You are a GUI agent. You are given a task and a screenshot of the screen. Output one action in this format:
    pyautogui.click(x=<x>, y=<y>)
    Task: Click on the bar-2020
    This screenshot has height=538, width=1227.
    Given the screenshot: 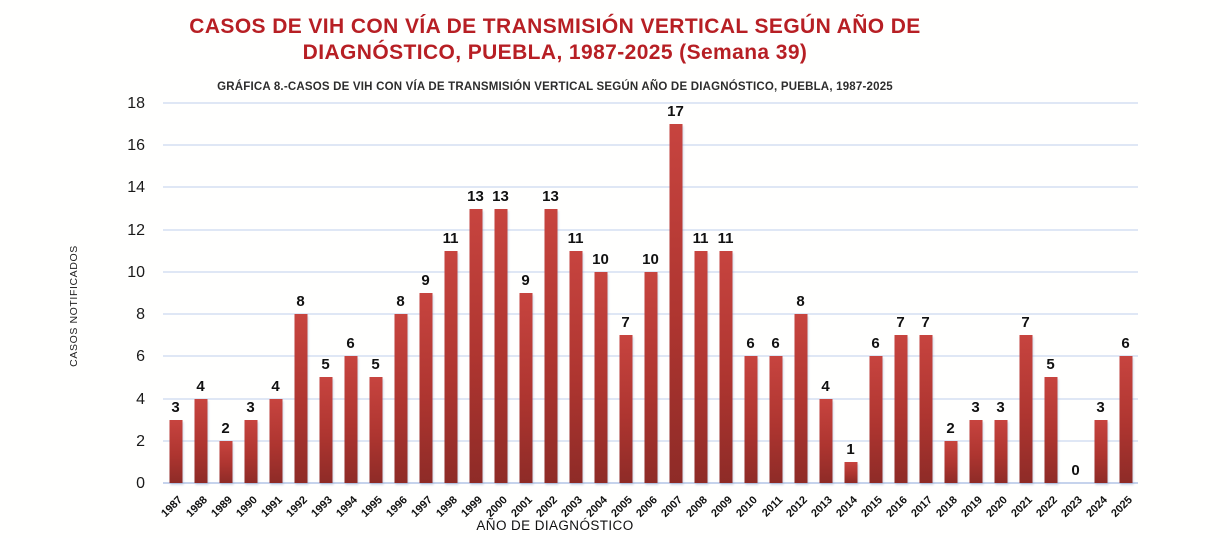 What is the action you would take?
    pyautogui.click(x=1000, y=451)
    